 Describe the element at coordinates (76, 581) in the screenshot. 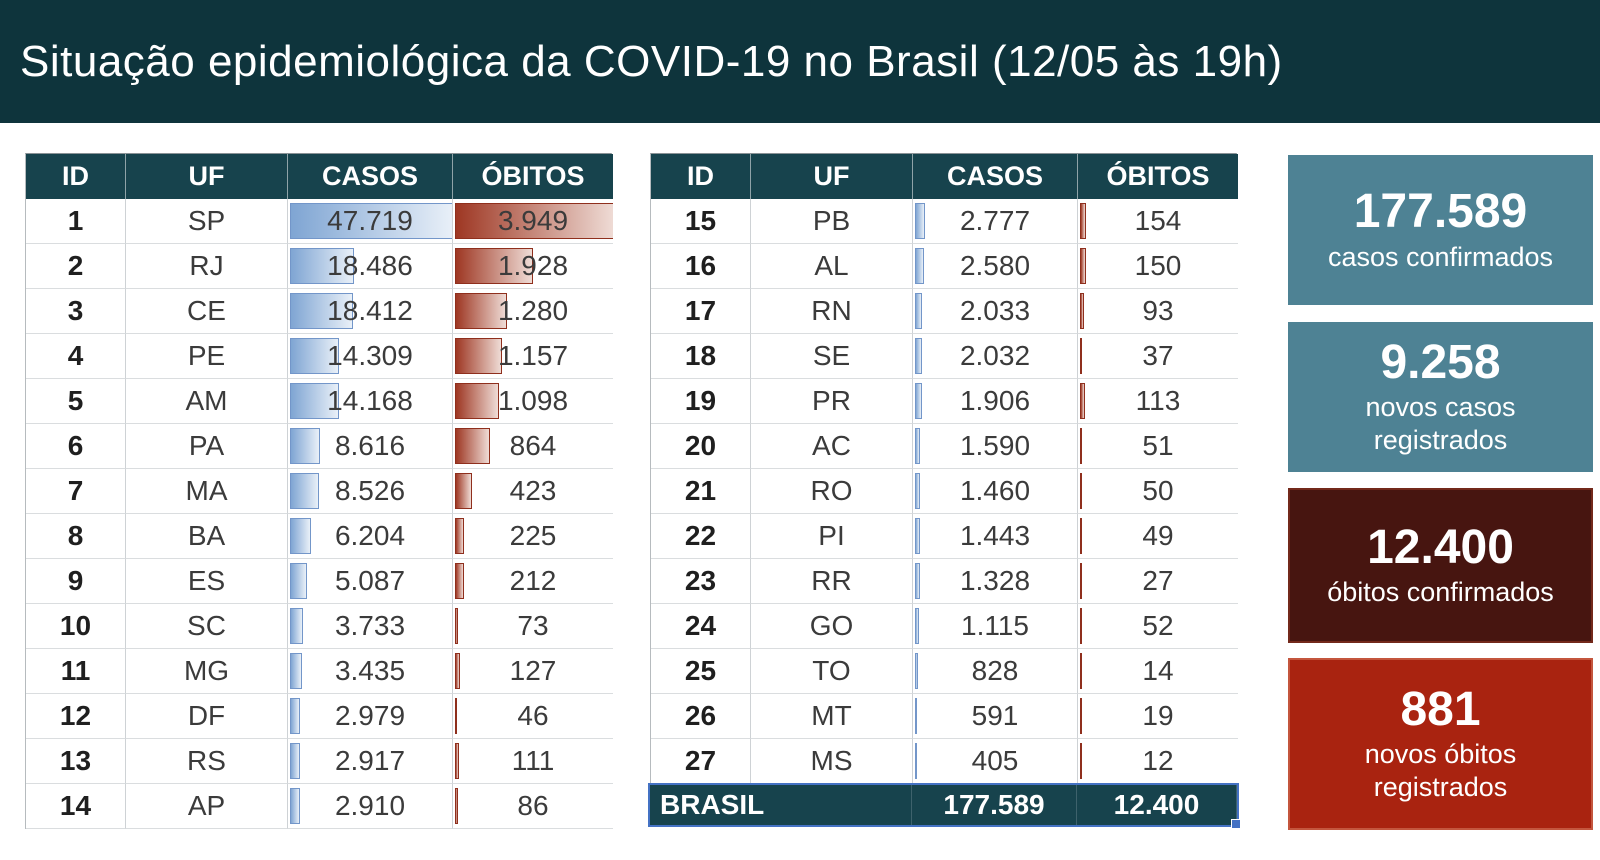

I see `cell-id: 9` at that location.